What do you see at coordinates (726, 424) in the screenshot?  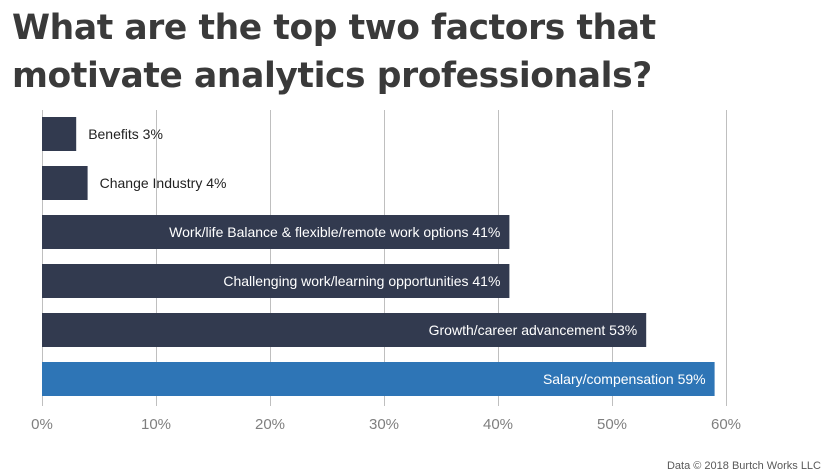 I see `x-tick-label-60: 60%` at bounding box center [726, 424].